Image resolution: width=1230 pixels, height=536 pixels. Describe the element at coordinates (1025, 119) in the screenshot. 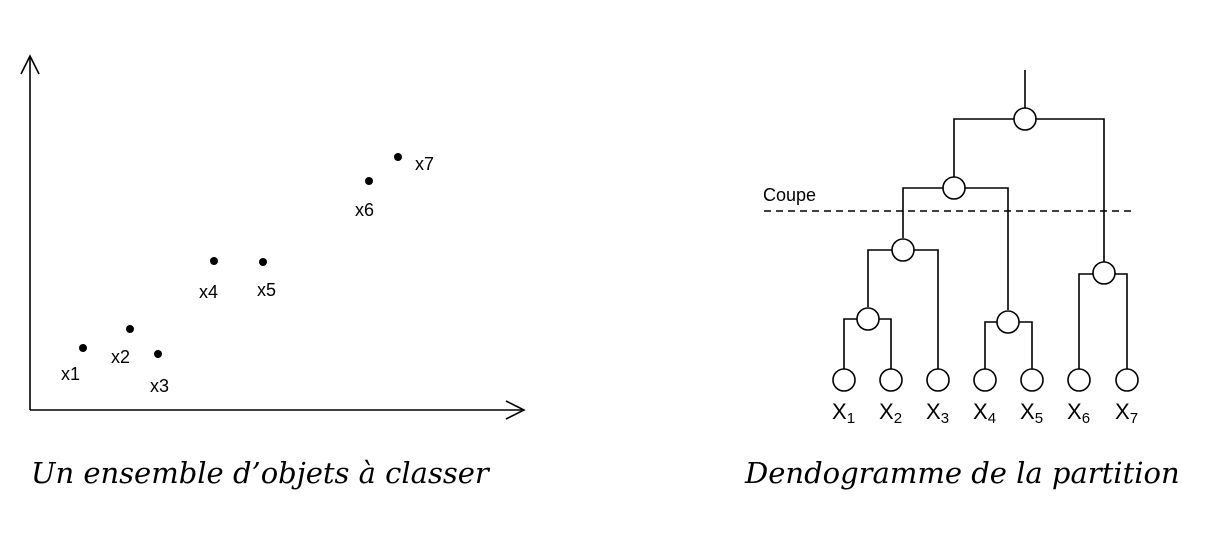

I see `node-root` at that location.